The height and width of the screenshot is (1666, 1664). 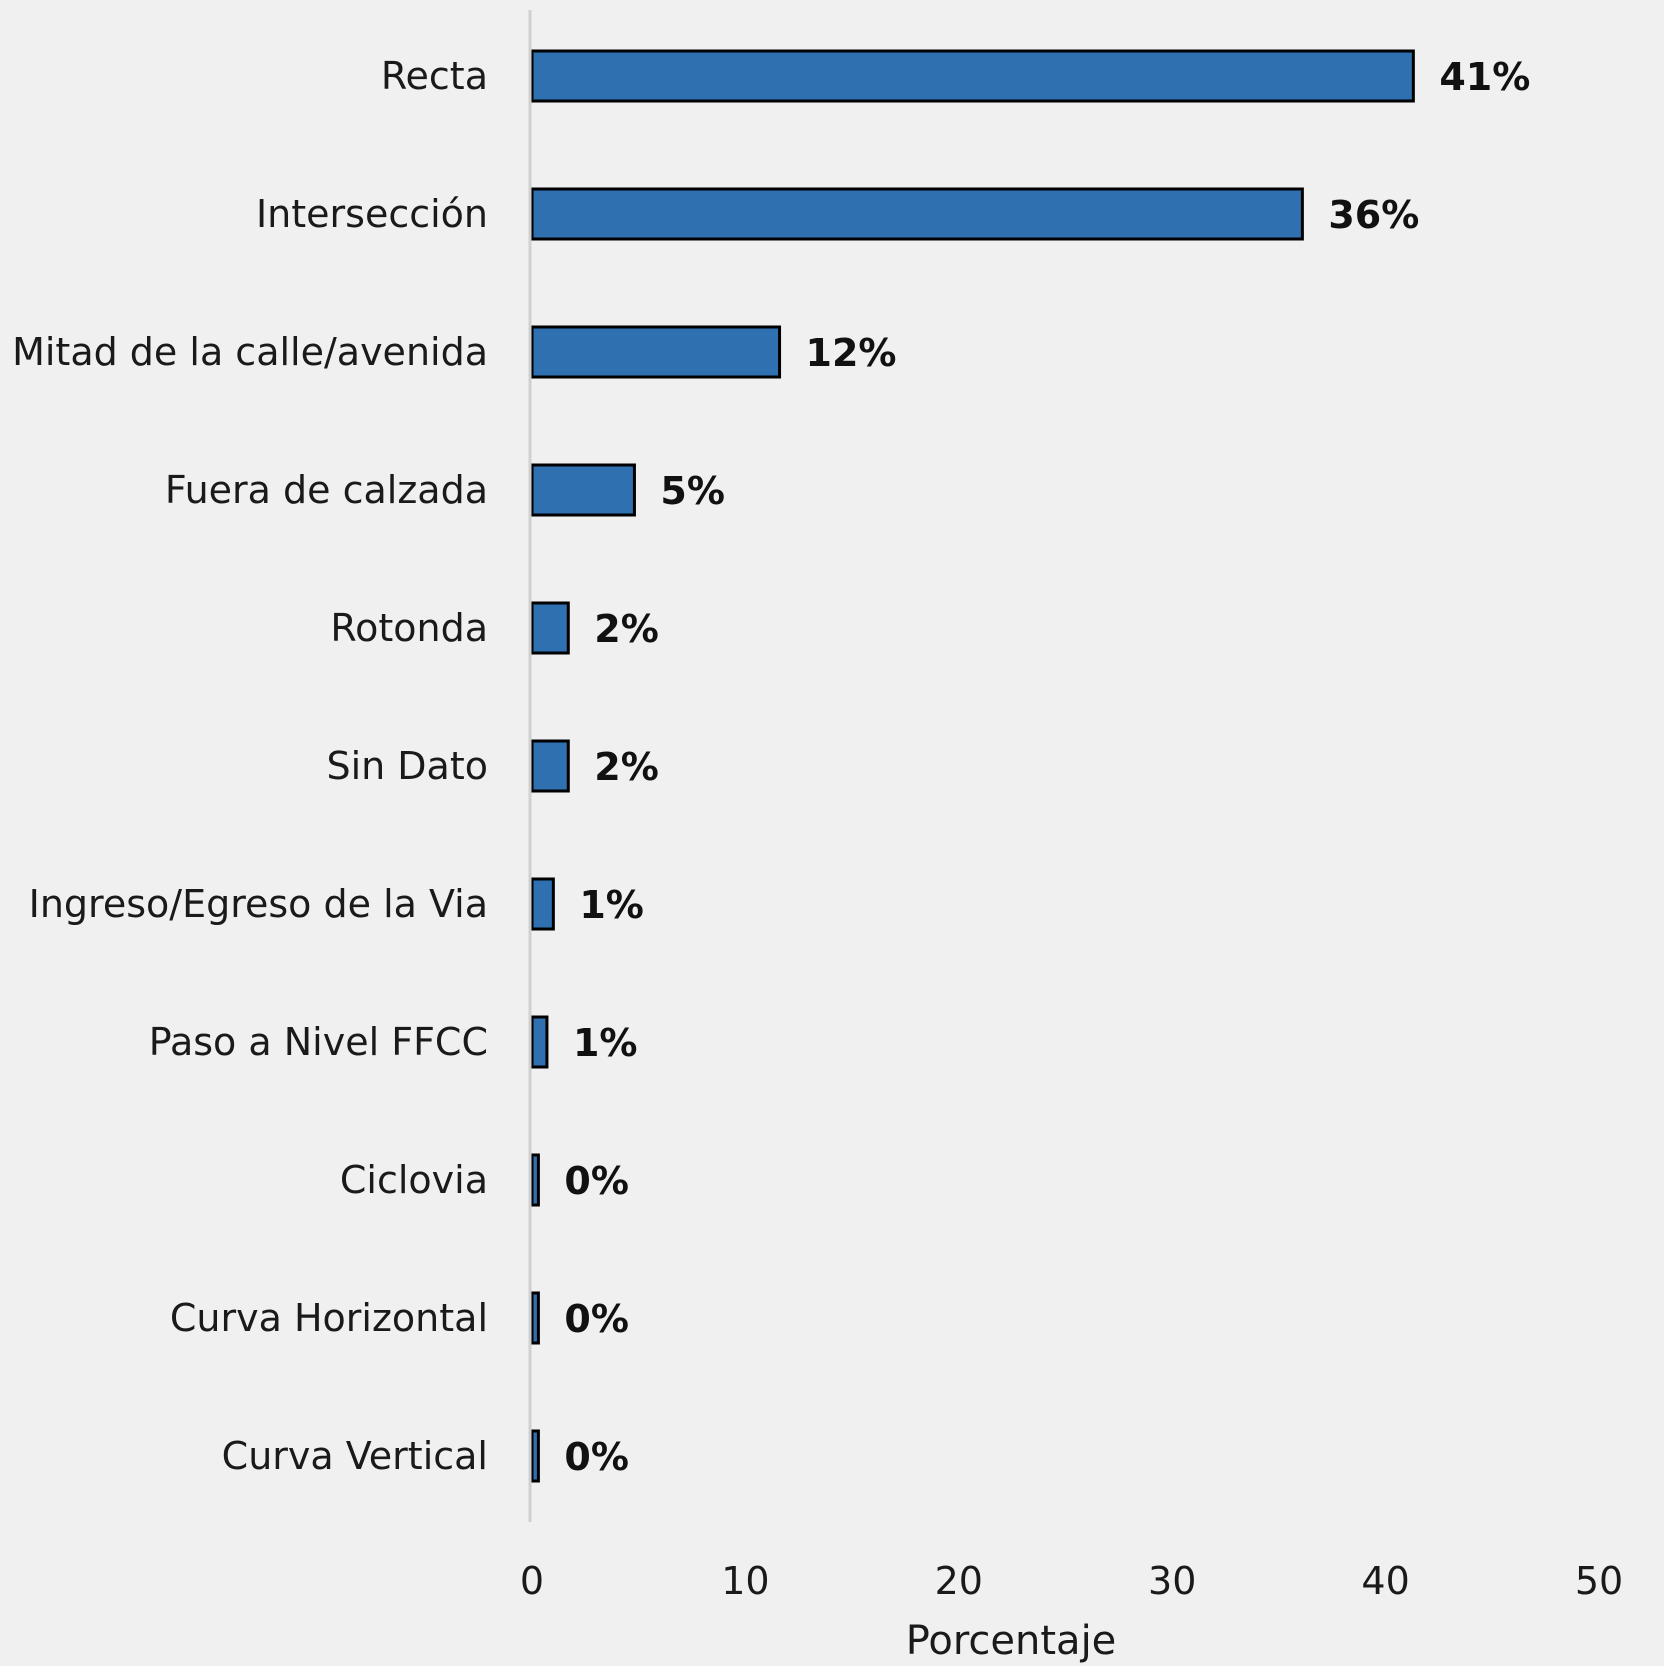 What do you see at coordinates (258, 904) in the screenshot?
I see `category-label: Ingreso/Egreso de la Via` at bounding box center [258, 904].